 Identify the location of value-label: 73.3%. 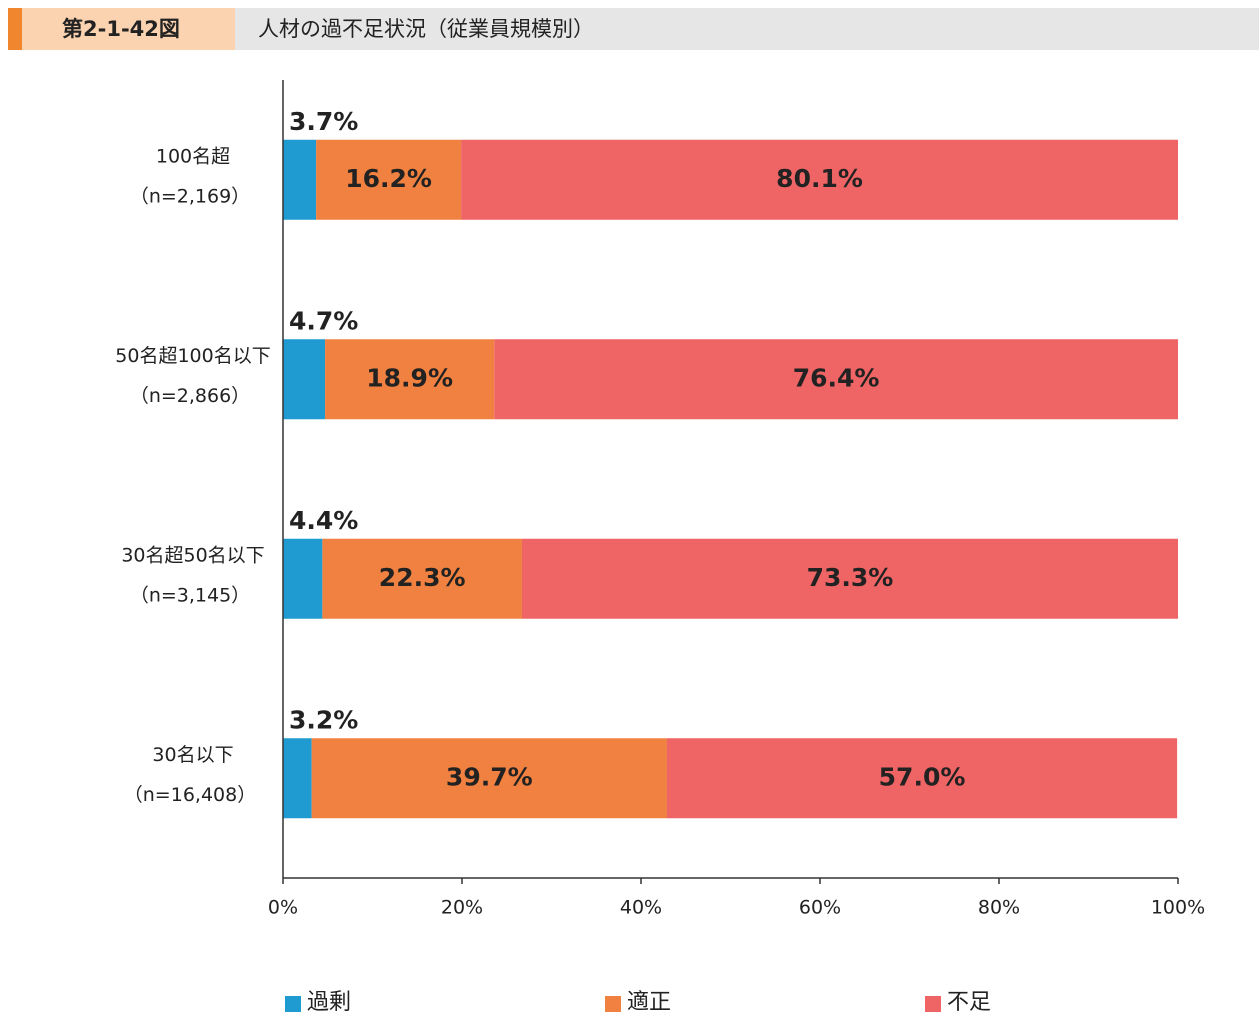
(850, 577).